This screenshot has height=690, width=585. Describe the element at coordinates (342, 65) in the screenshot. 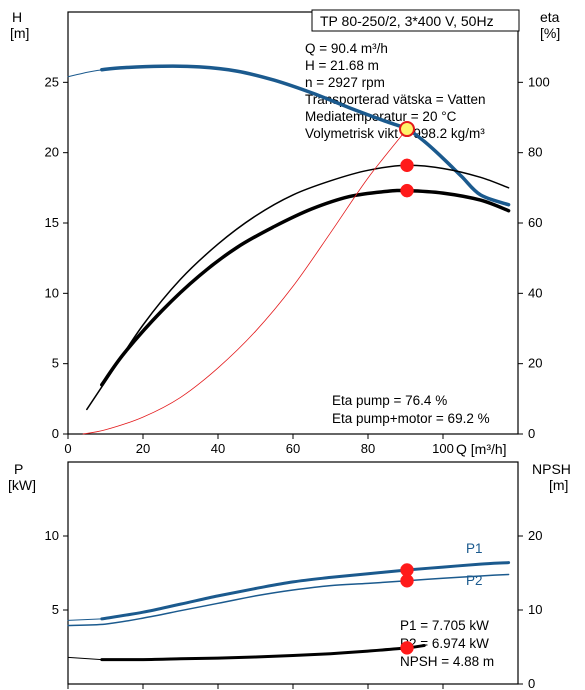

I see `info-line-head: H = 21.68 m` at that location.